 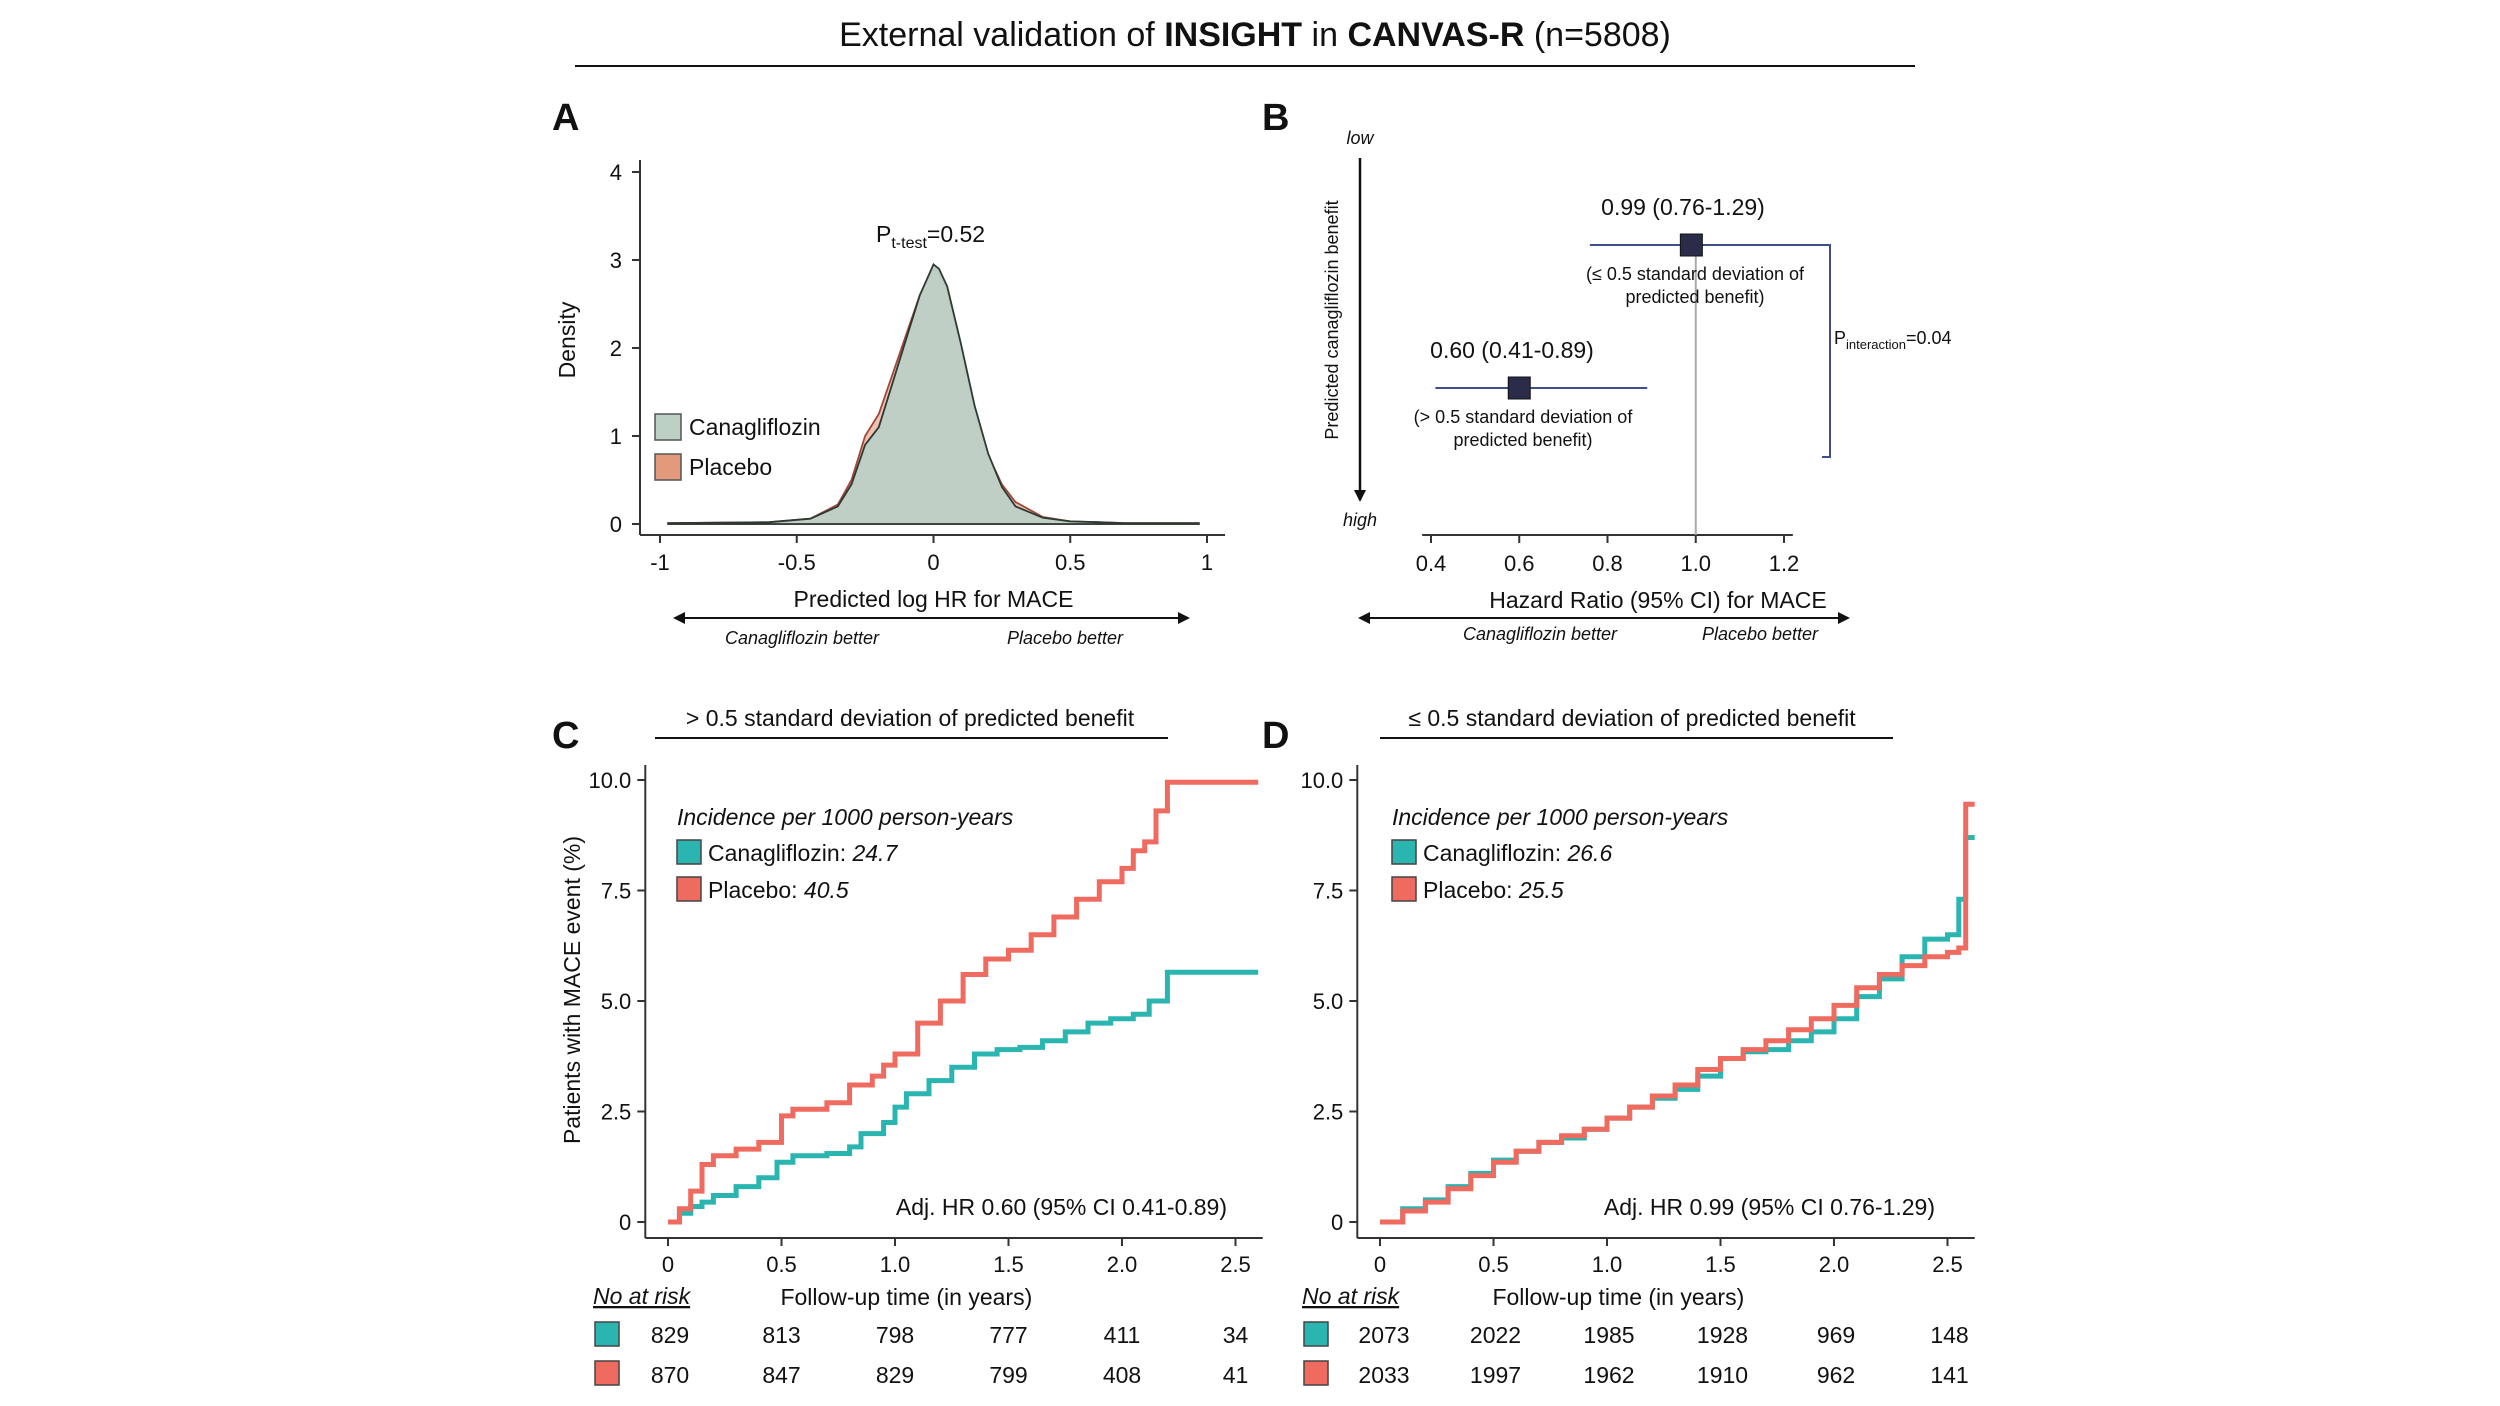 What do you see at coordinates (845, 817) in the screenshot?
I see `panel-c-incidence-title: Incidence per 1000 person-years` at bounding box center [845, 817].